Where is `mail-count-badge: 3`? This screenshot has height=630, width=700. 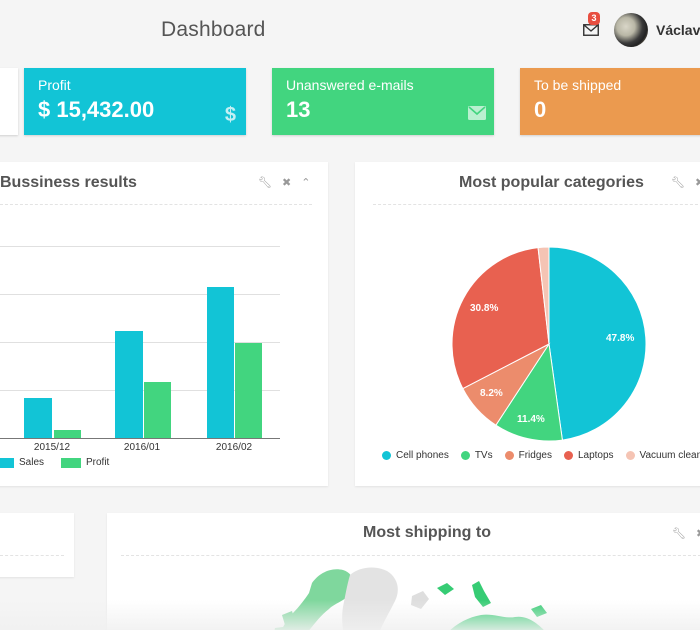
mail-count-badge: 3 is located at coordinates (594, 18).